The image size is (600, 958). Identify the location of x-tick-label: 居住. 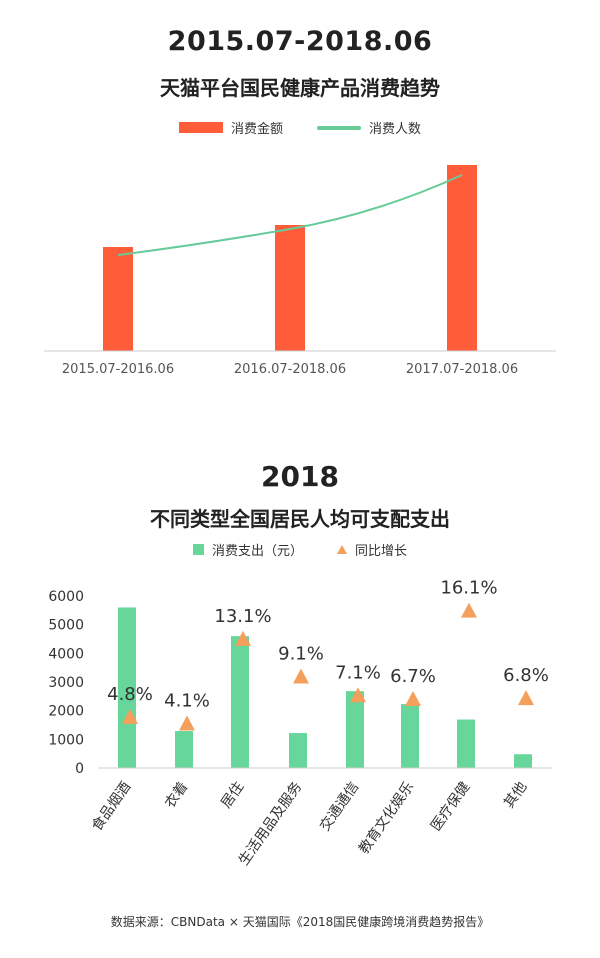
(232, 795).